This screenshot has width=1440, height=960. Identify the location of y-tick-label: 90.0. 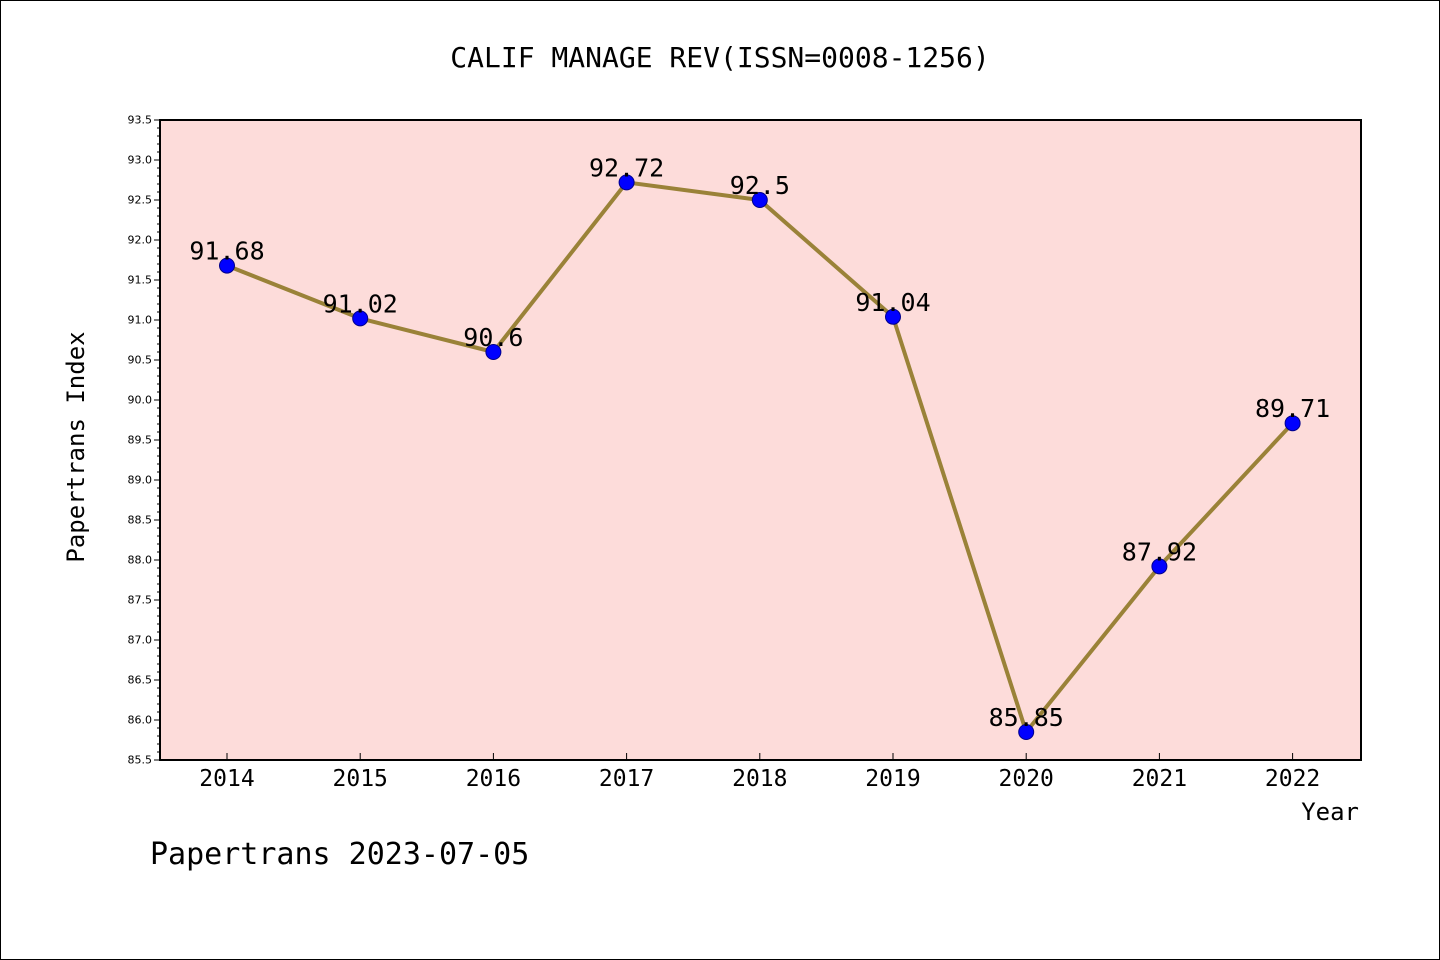
(140, 400).